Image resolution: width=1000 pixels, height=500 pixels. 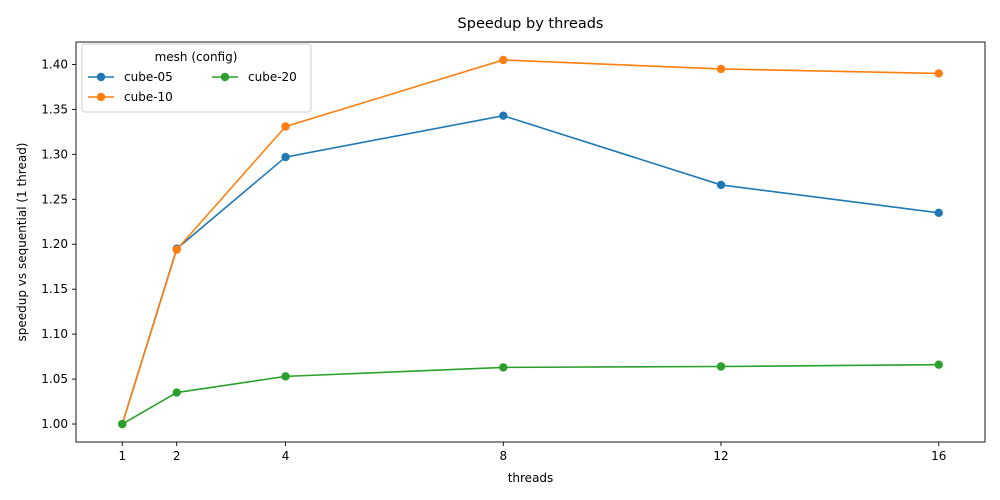 I want to click on y-tick-label: 1.05, so click(x=54, y=379).